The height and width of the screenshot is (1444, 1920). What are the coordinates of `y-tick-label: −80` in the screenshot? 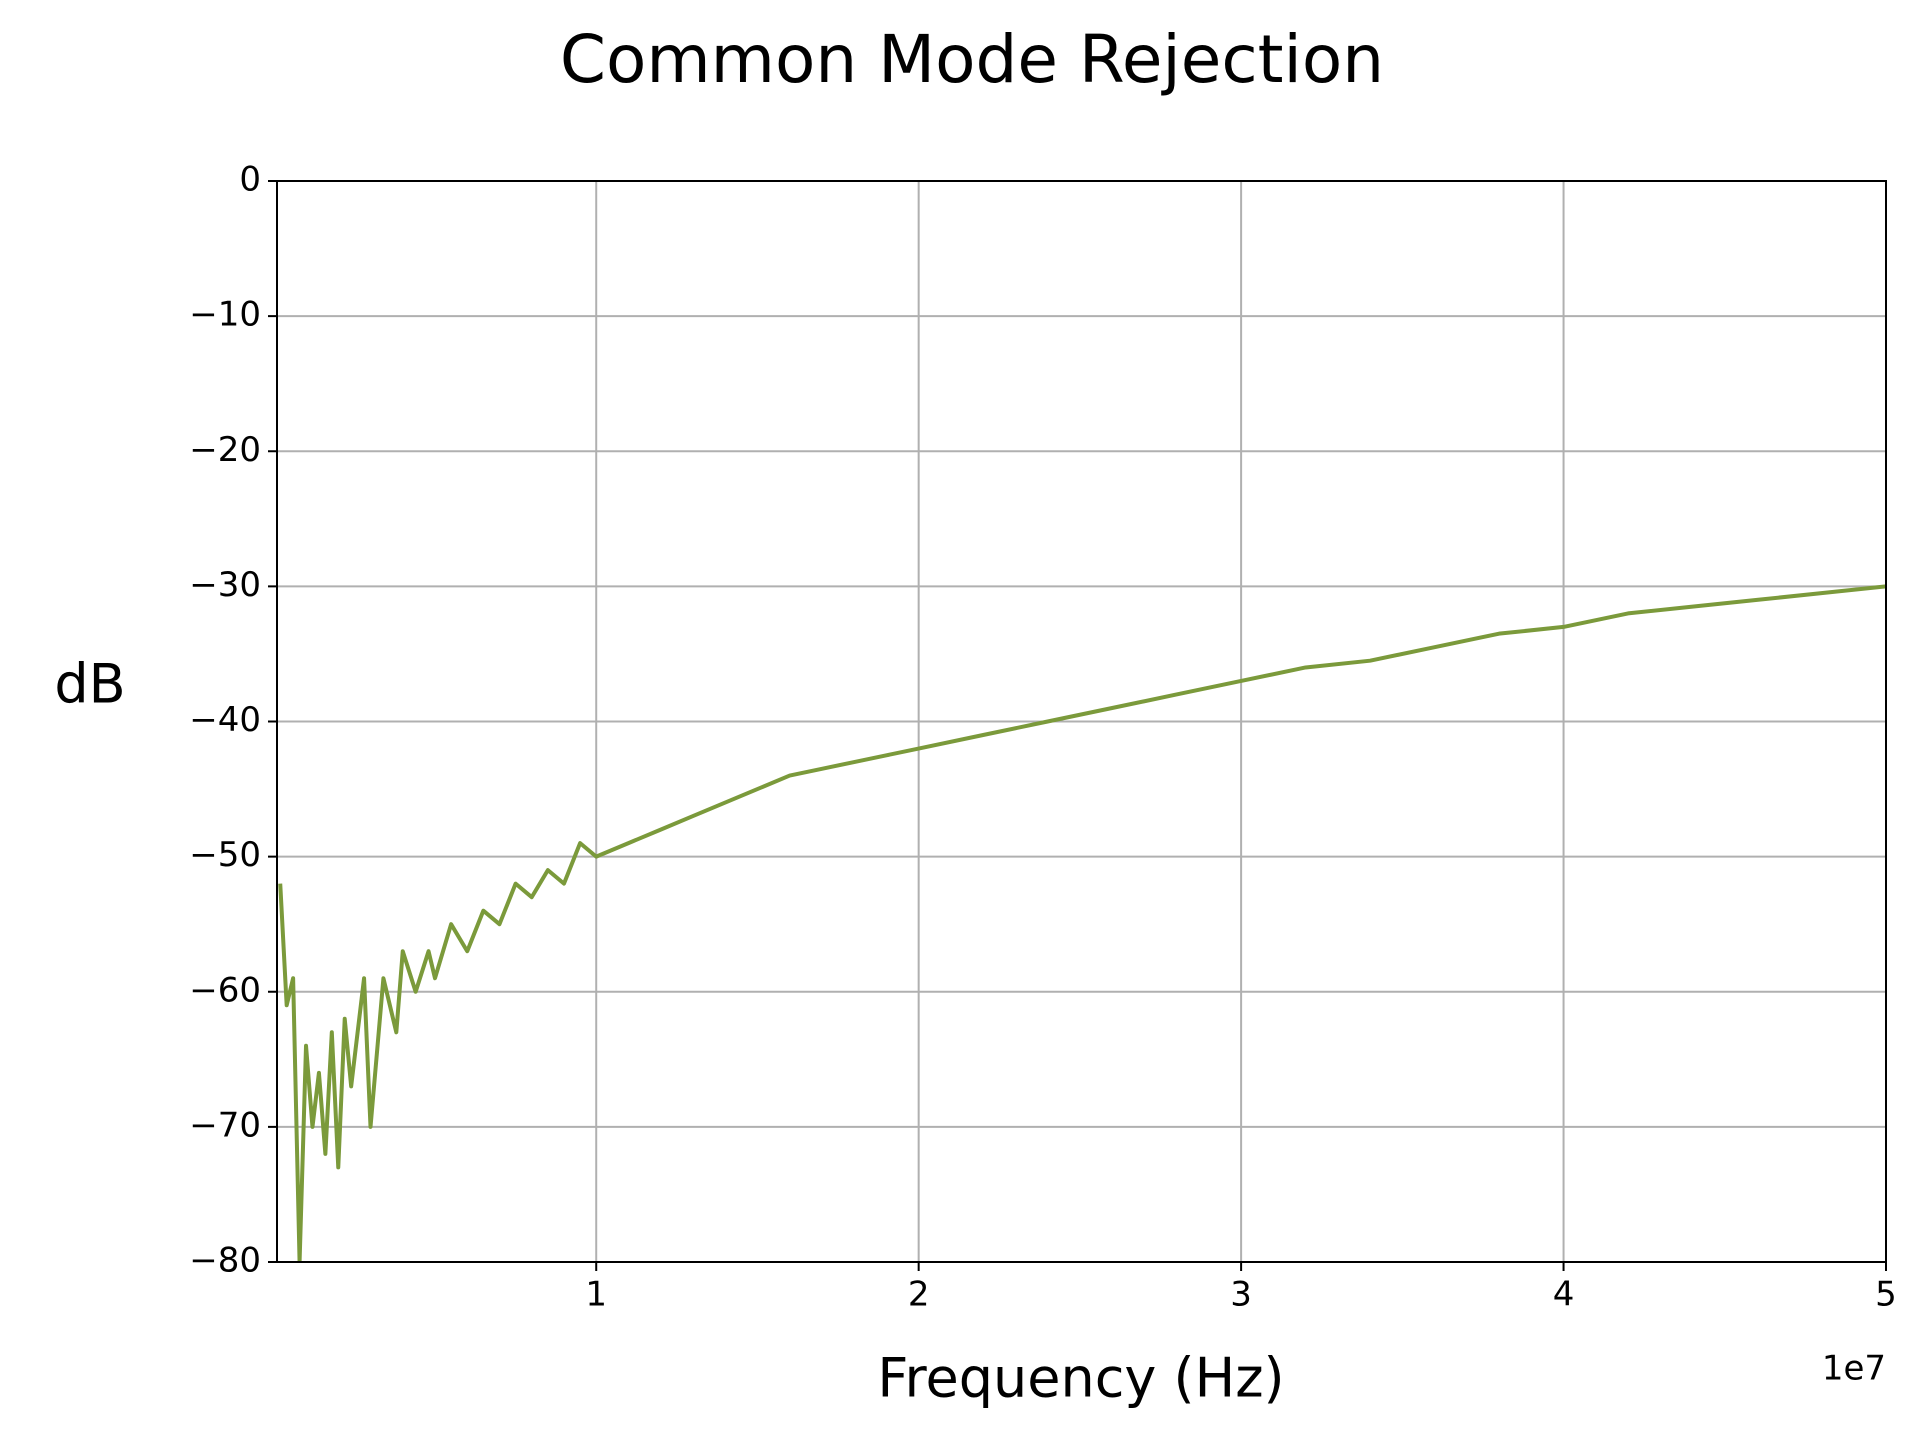 It's located at (225, 1261).